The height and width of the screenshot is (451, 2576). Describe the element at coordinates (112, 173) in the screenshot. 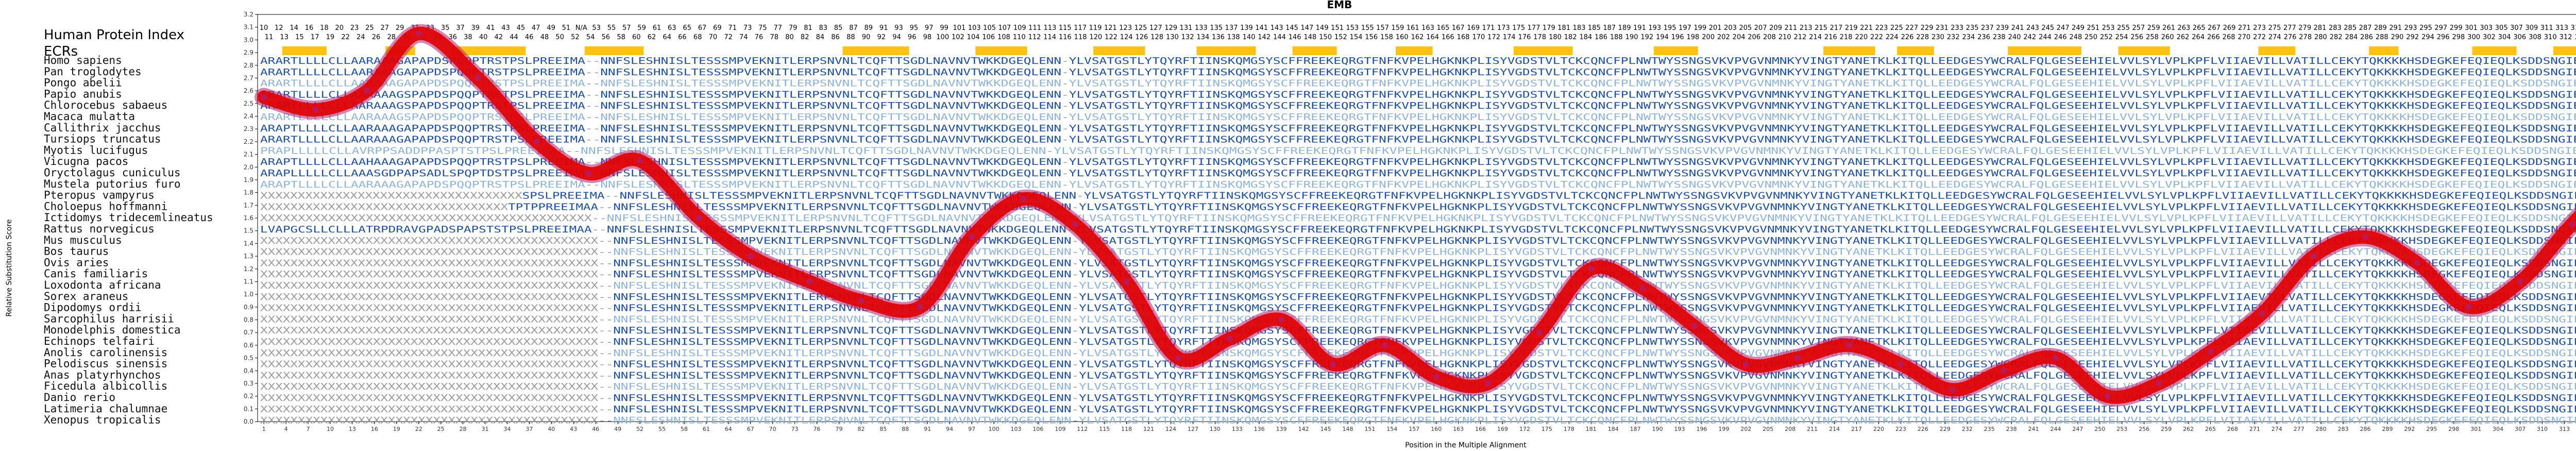

I see `species-name: Oryctolagus cuniculus` at that location.